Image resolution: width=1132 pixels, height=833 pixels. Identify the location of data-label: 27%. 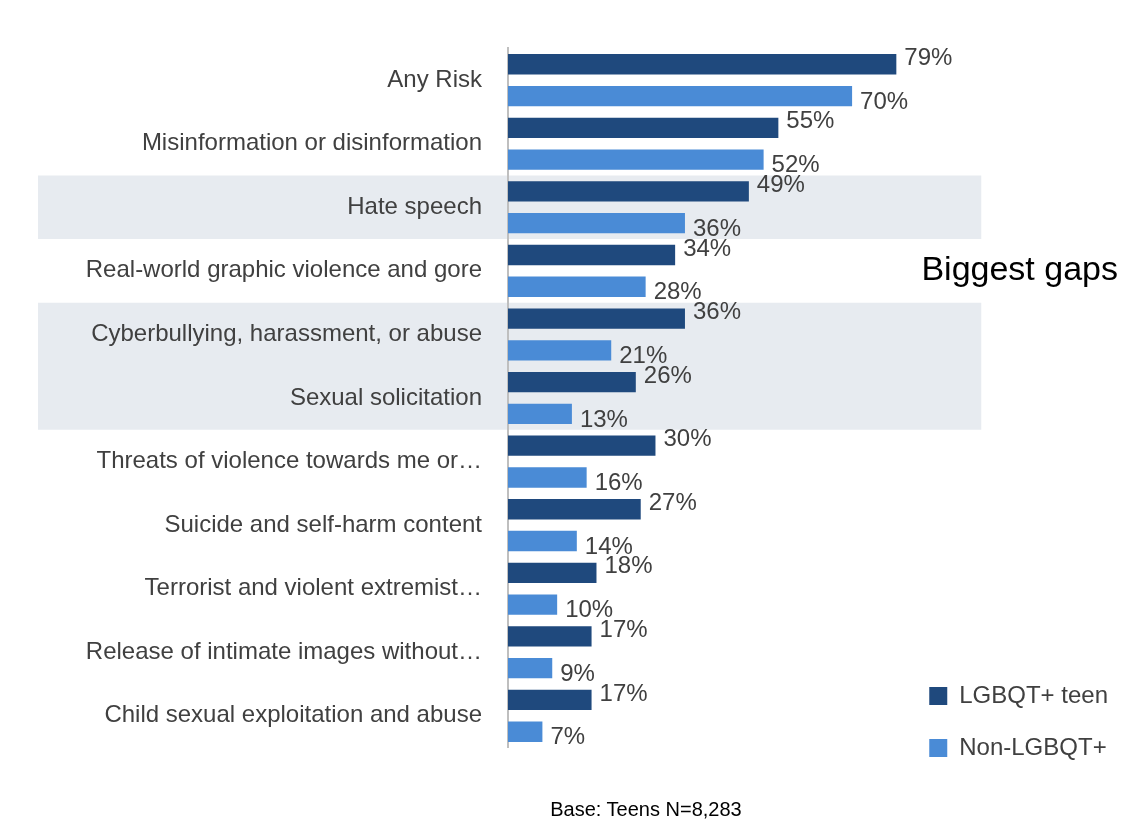
(672, 501).